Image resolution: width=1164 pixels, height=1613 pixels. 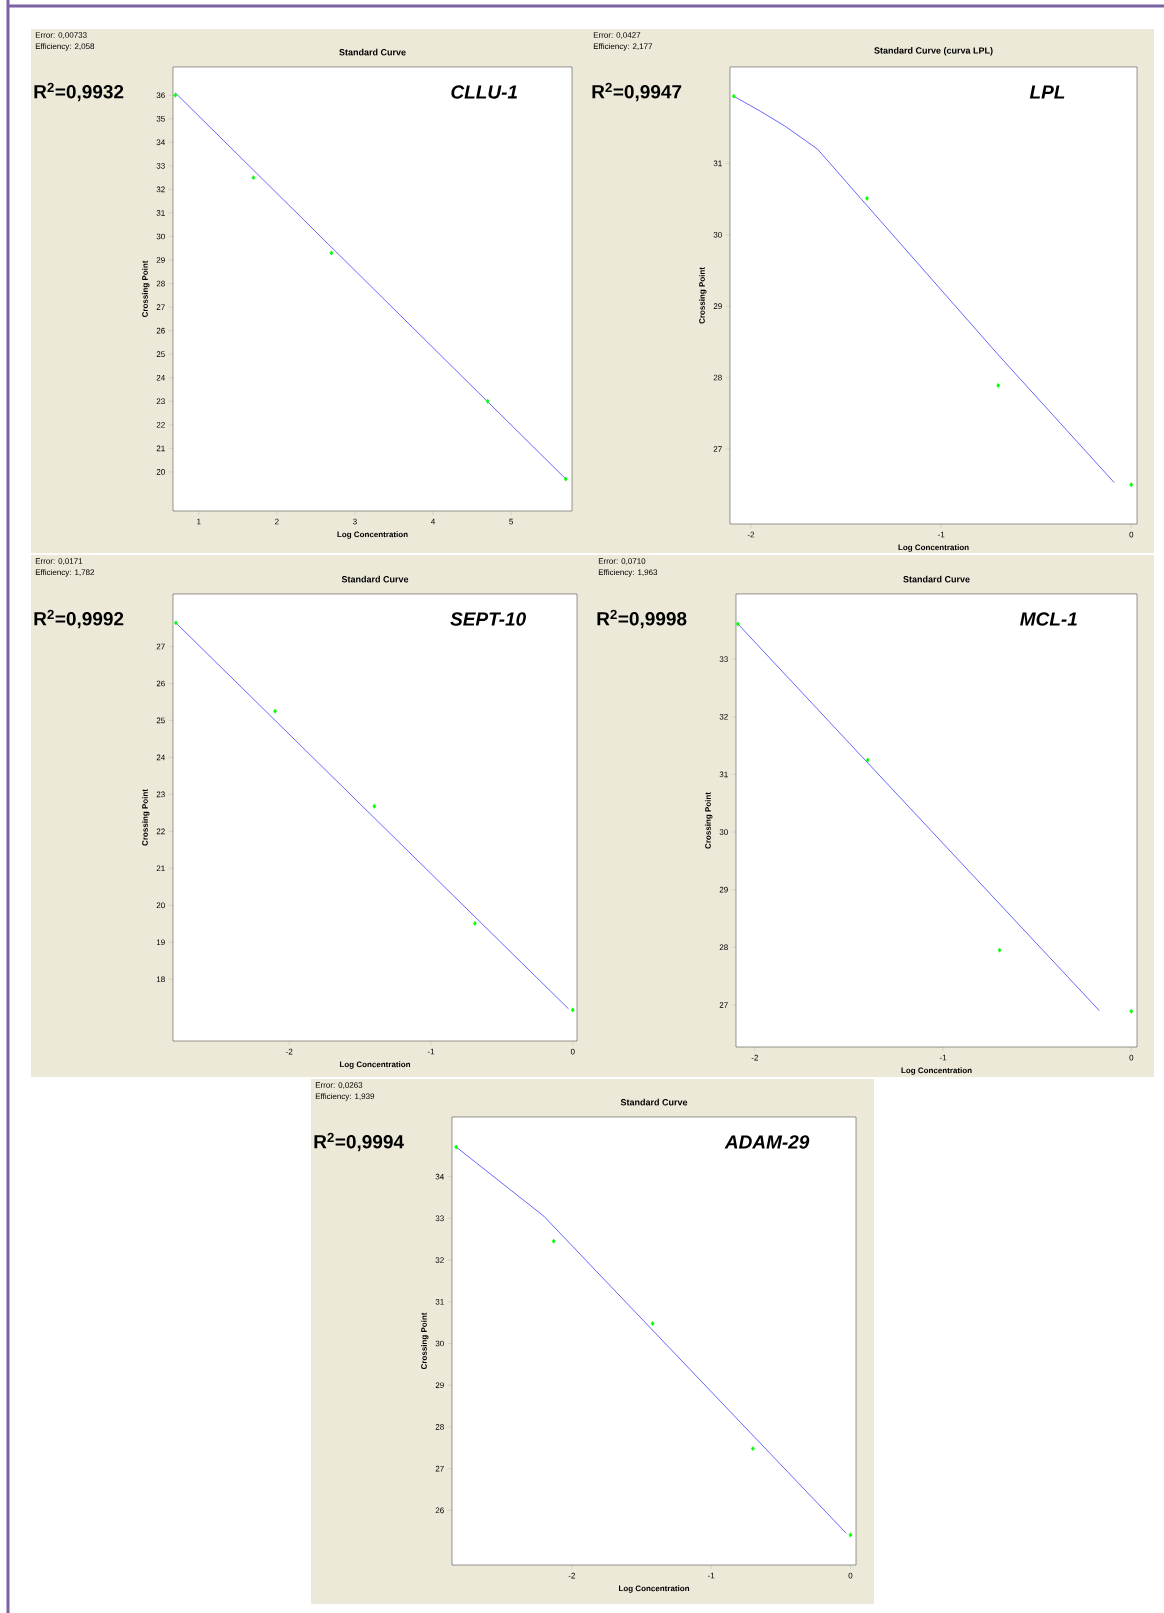 I want to click on text: R$^{2}$=0,9947, so click(x=637, y=92).